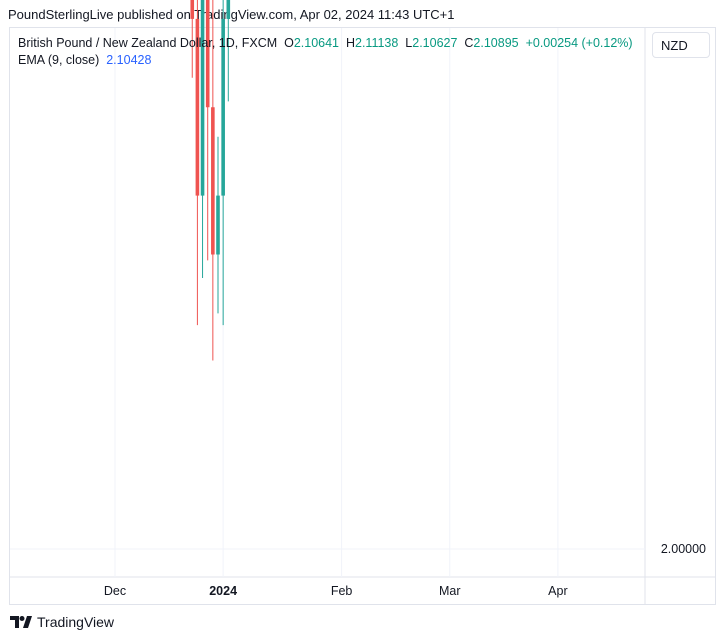  Describe the element at coordinates (223, 591) in the screenshot. I see `x-tick-label: 2024` at that location.